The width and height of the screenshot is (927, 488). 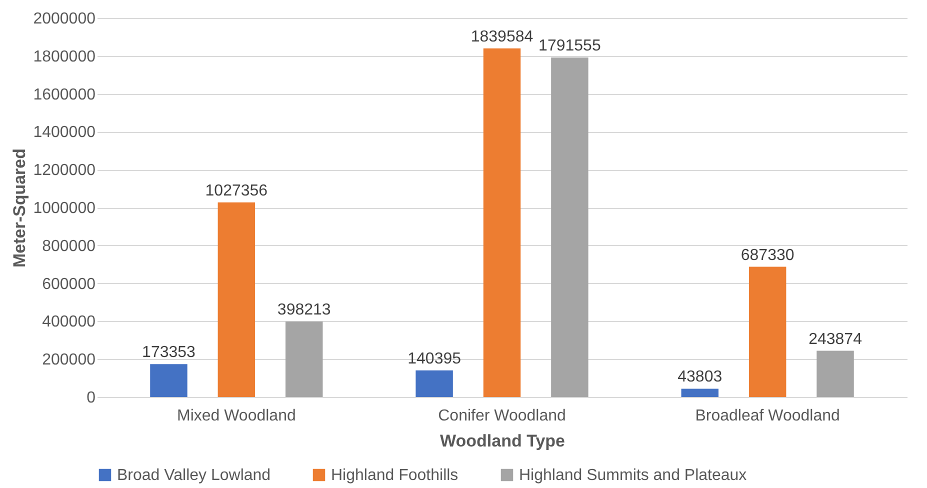 I want to click on y-tick-label: 800000, so click(x=69, y=246).